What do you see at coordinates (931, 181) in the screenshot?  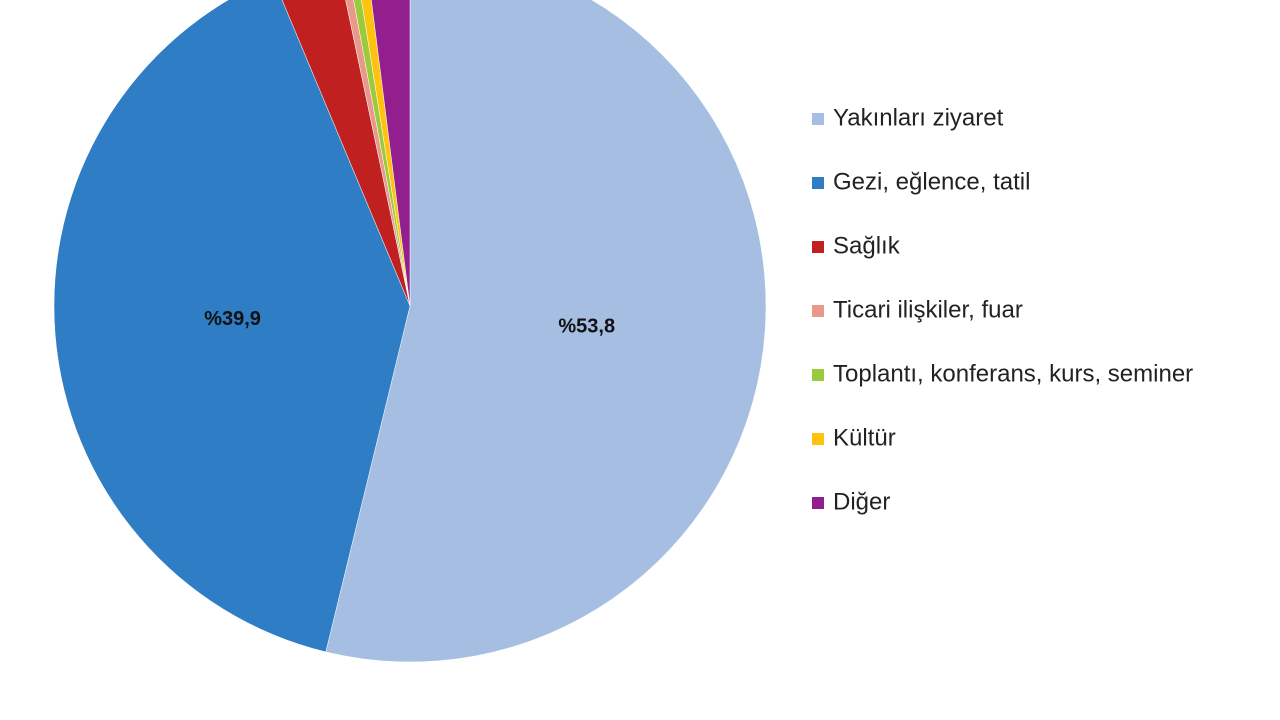 I see `legend-label: Gezi, eğlence, tatil` at bounding box center [931, 181].